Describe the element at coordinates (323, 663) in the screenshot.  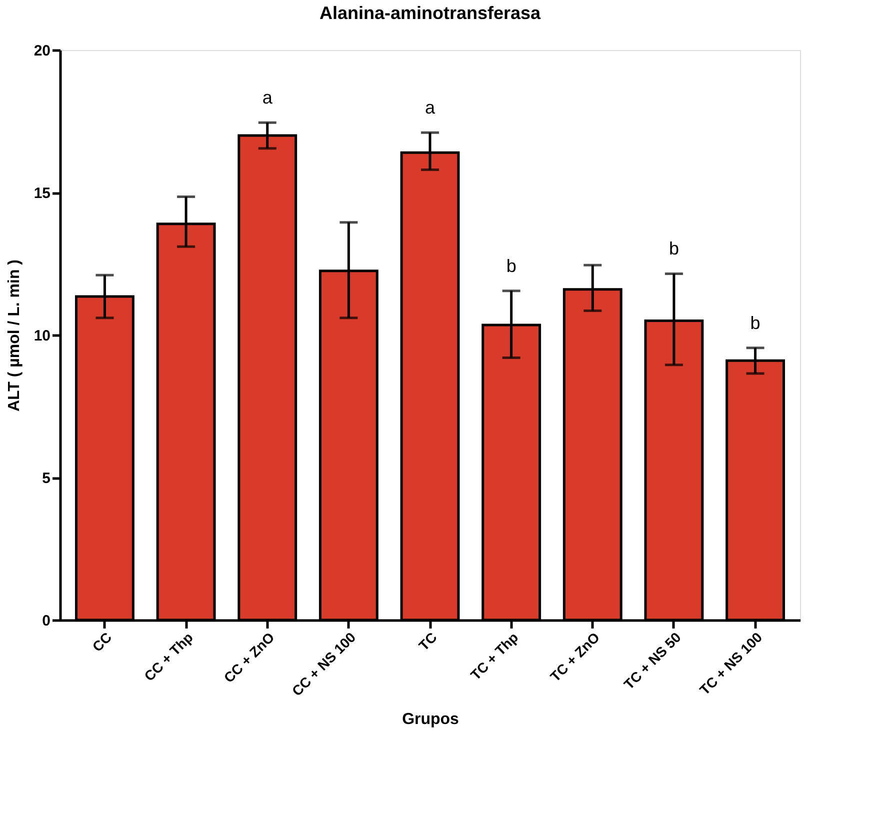
I see `x-tick-label: CC + NS 100` at that location.